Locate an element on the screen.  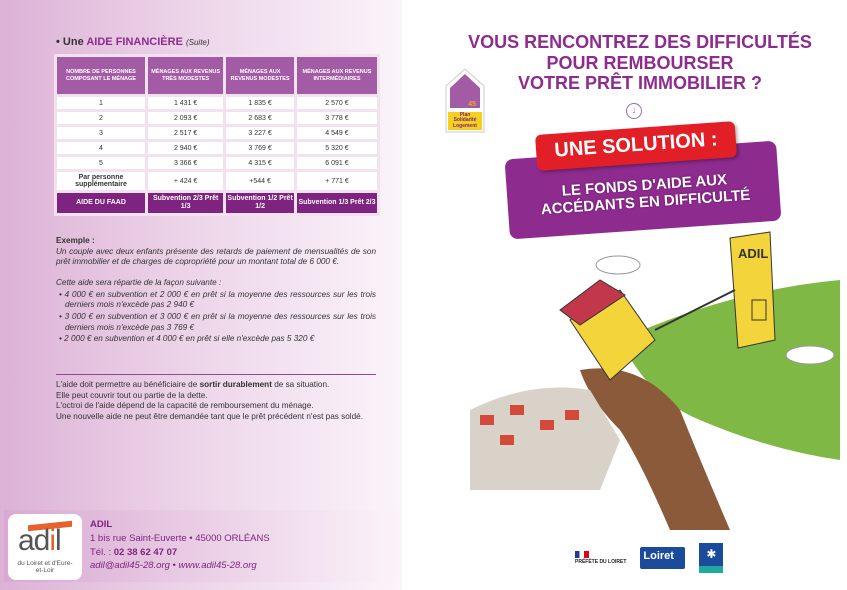
table-cell: 2 is located at coordinates (101, 118).